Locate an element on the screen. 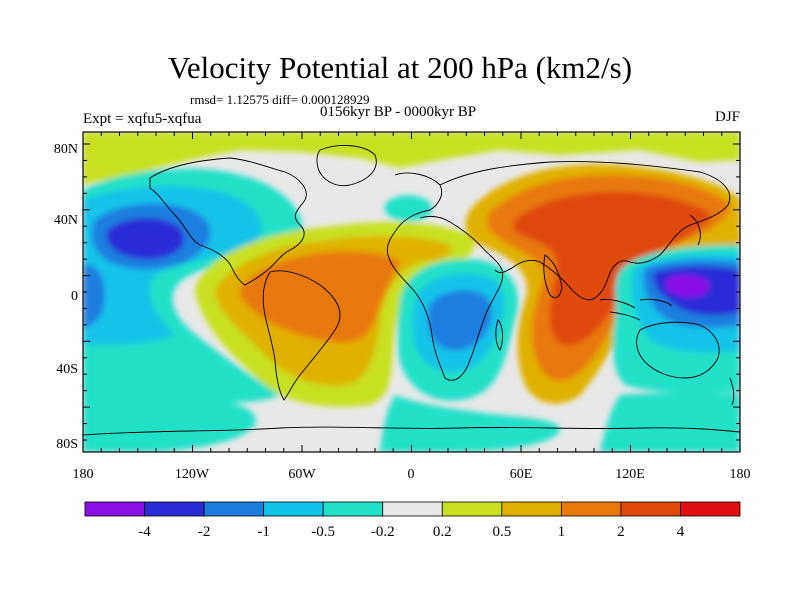 The width and height of the screenshot is (800, 600). north-america-coast is located at coordinates (228, 221).